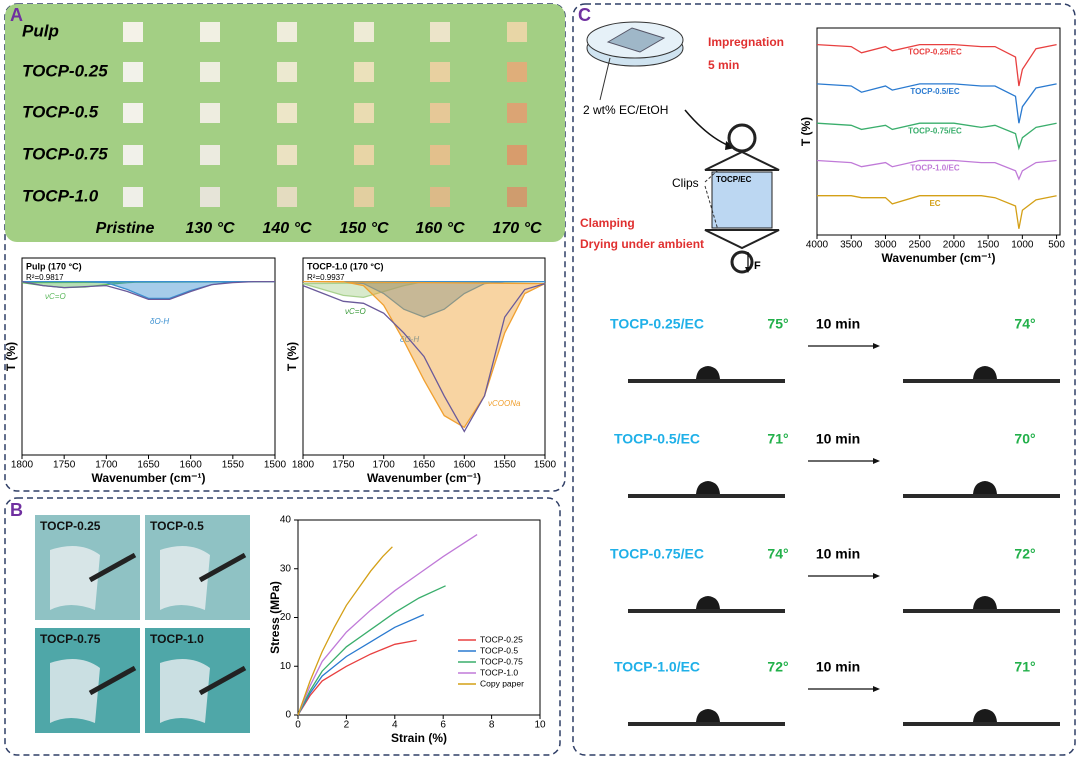 This screenshot has width=1080, height=759. Describe the element at coordinates (504, 403) in the screenshot. I see `peak-label: νCOONa` at that location.